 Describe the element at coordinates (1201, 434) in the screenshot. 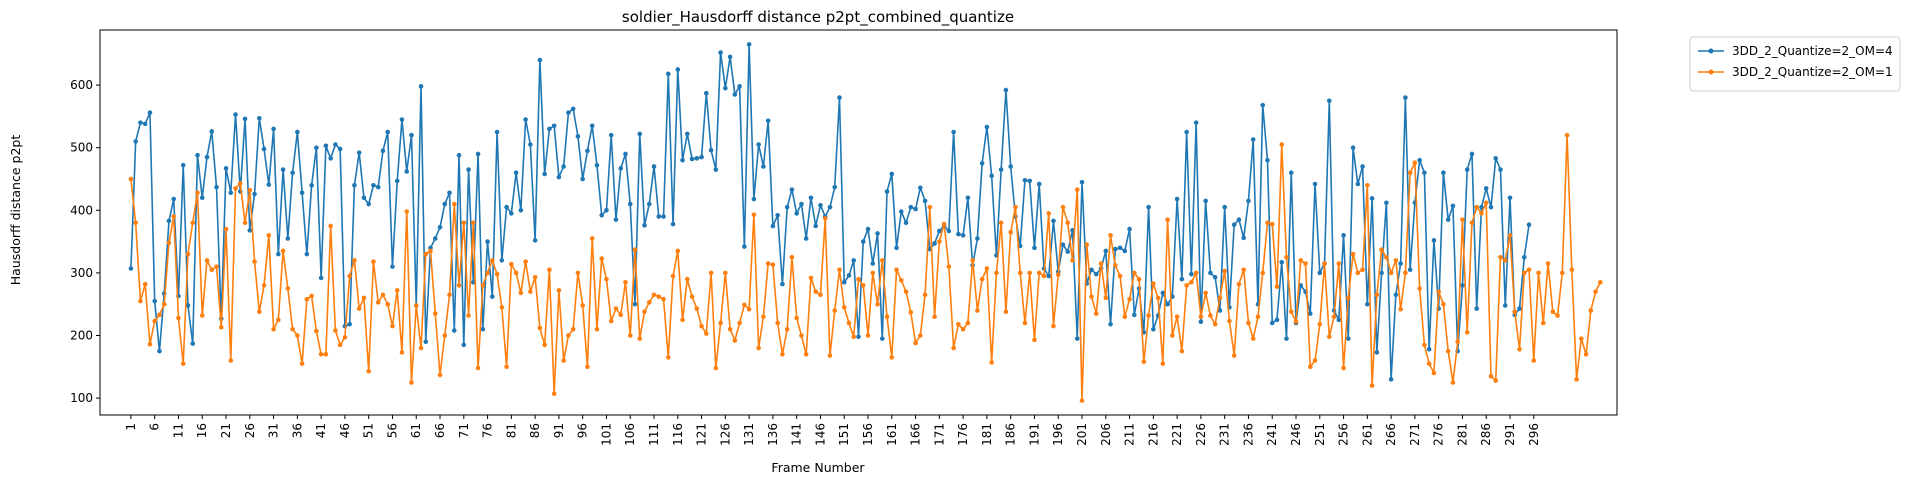

I see `x-tick-label: 226` at that location.